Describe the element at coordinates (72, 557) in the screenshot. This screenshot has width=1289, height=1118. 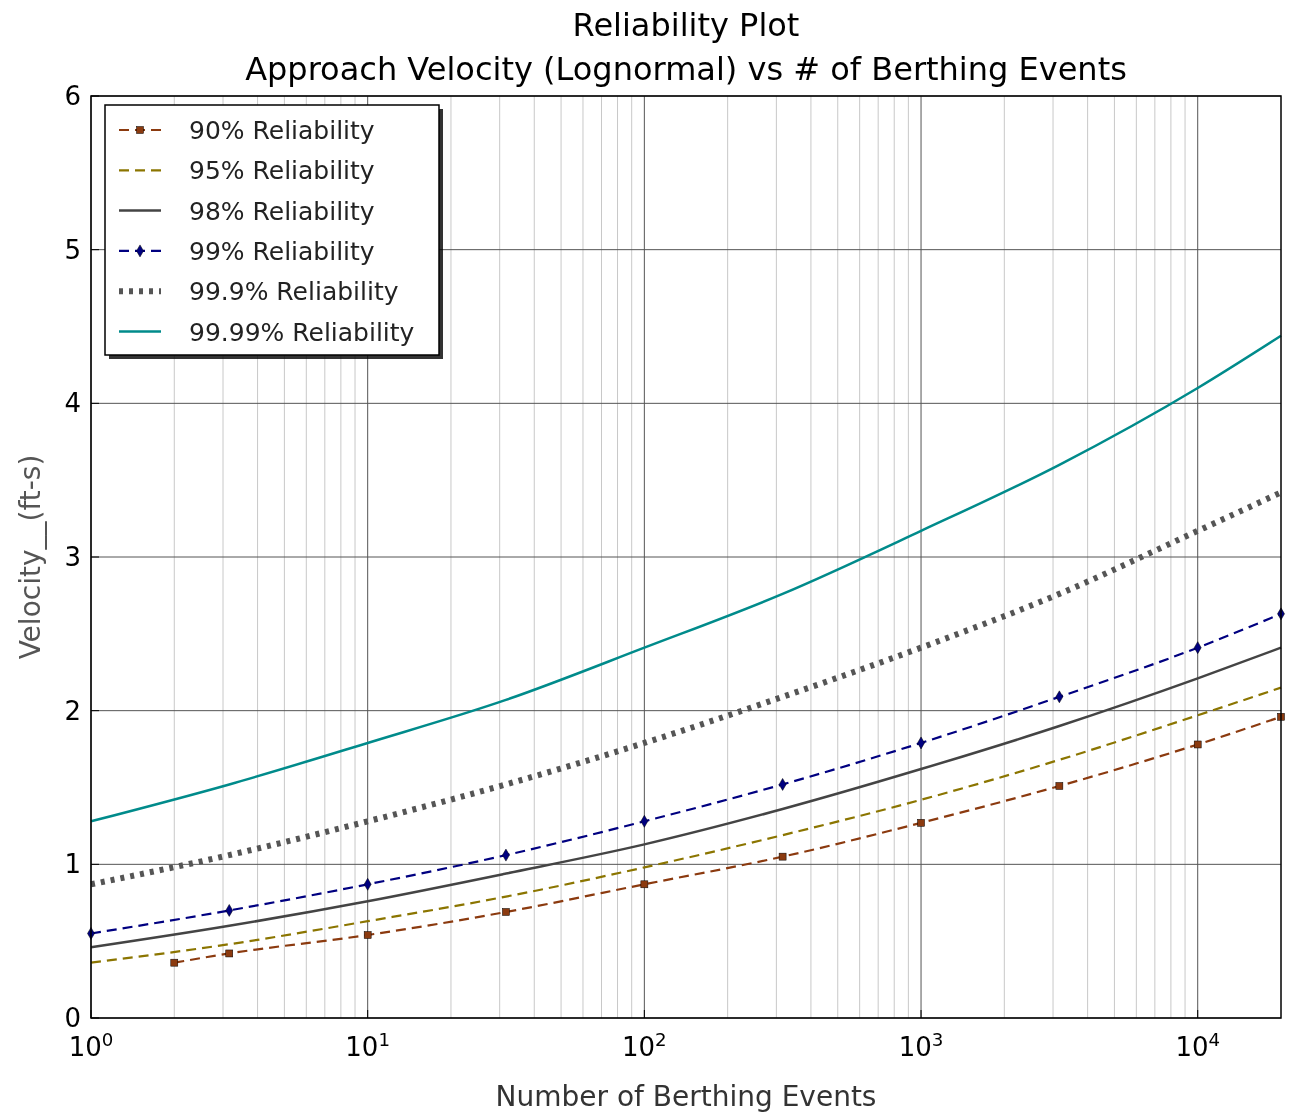
I see `y-tick-label: 3` at that location.